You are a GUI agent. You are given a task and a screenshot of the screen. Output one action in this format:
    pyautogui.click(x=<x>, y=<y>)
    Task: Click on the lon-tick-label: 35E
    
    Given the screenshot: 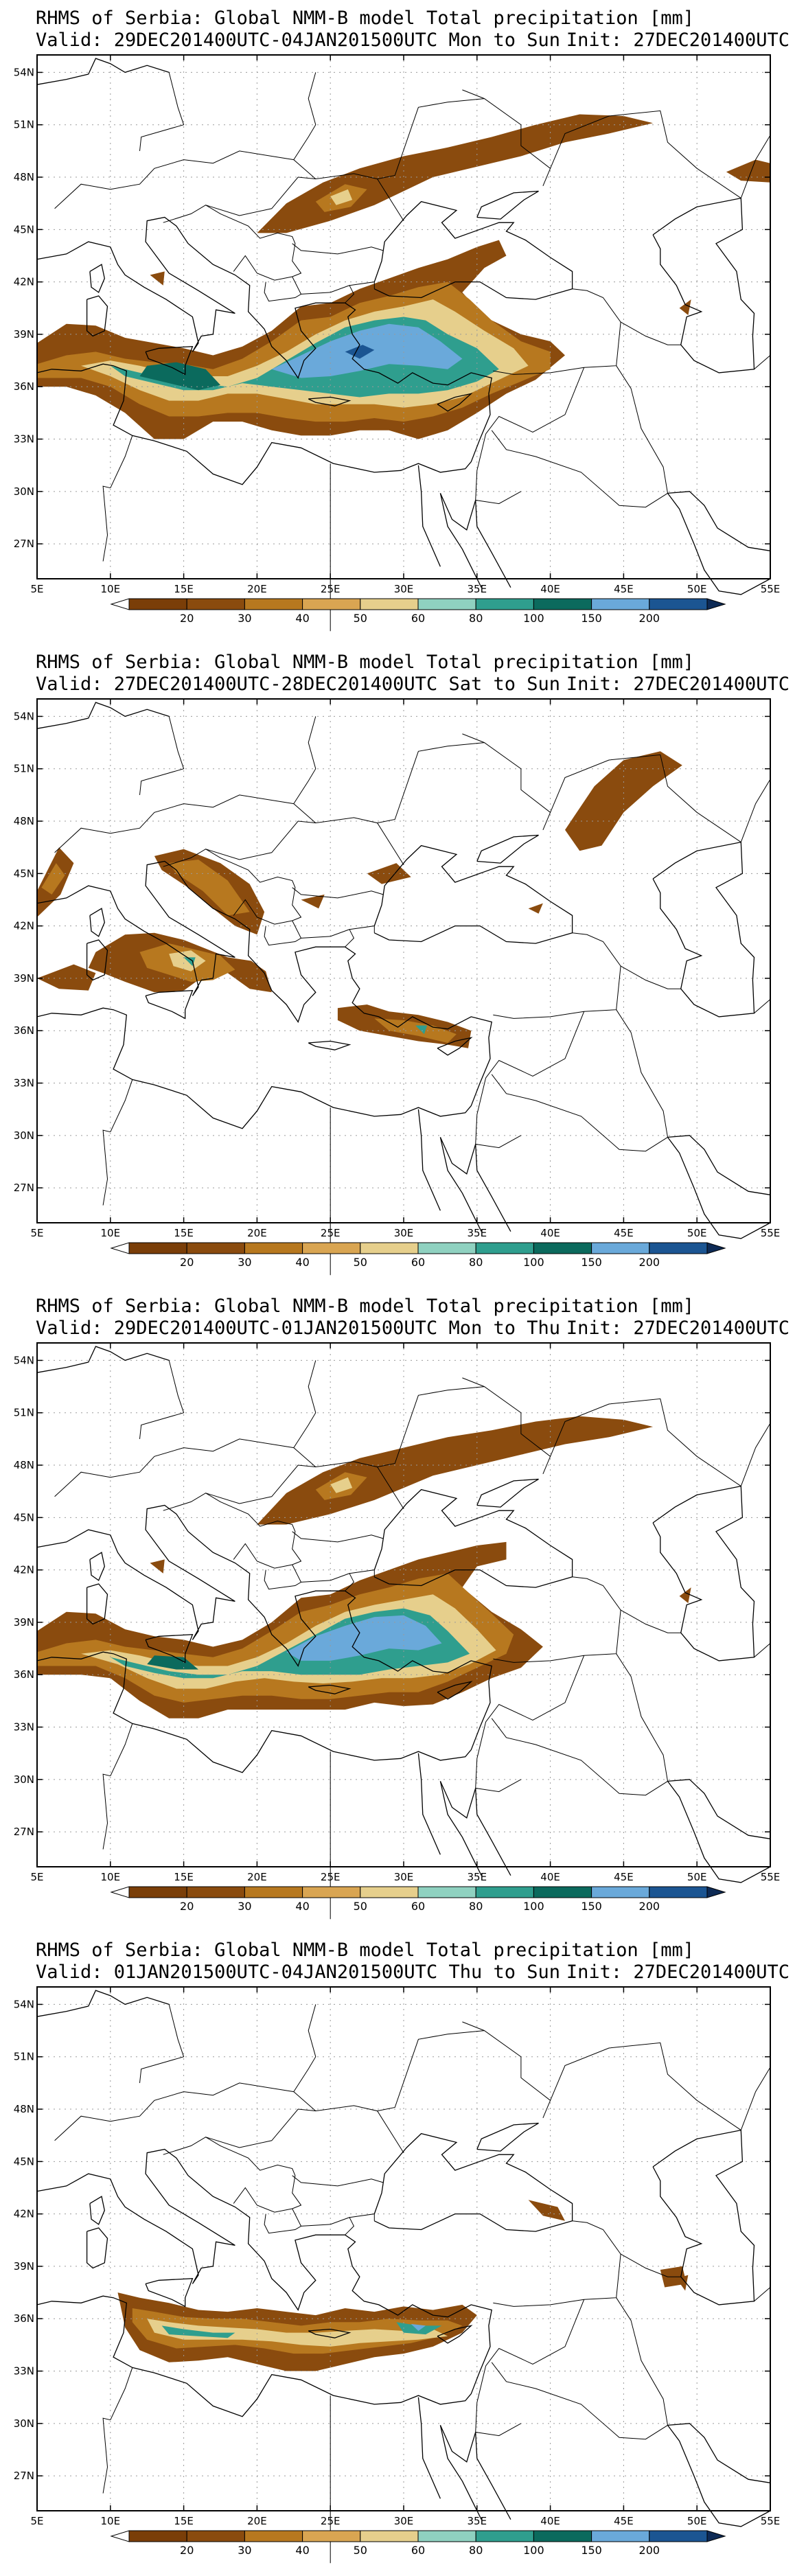 What is the action you would take?
    pyautogui.click(x=477, y=1233)
    